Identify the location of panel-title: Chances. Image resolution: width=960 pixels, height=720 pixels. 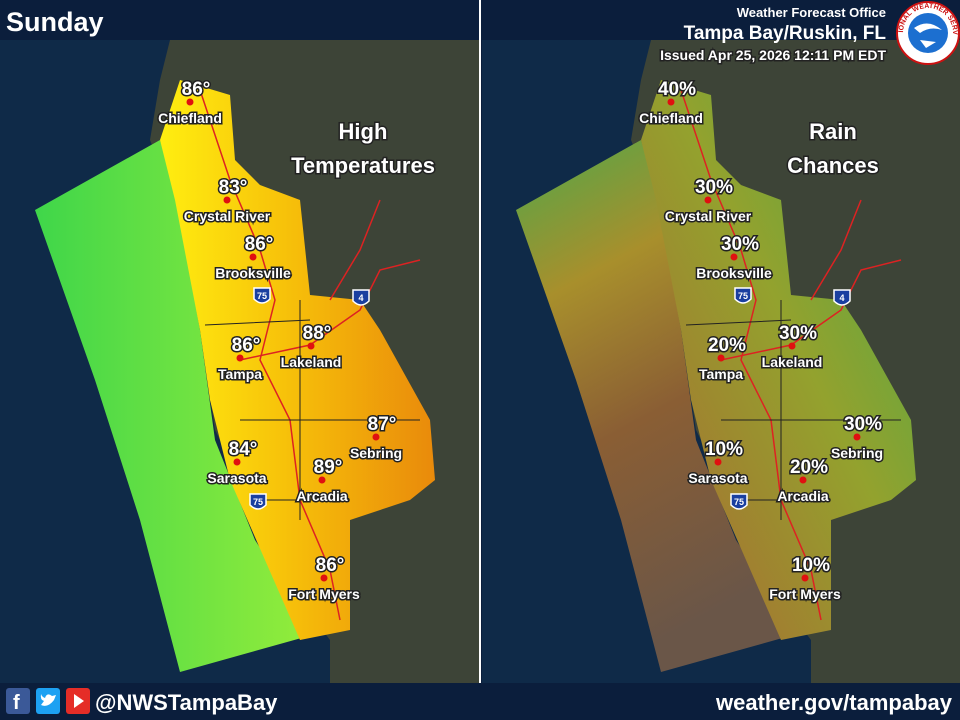
(833, 165).